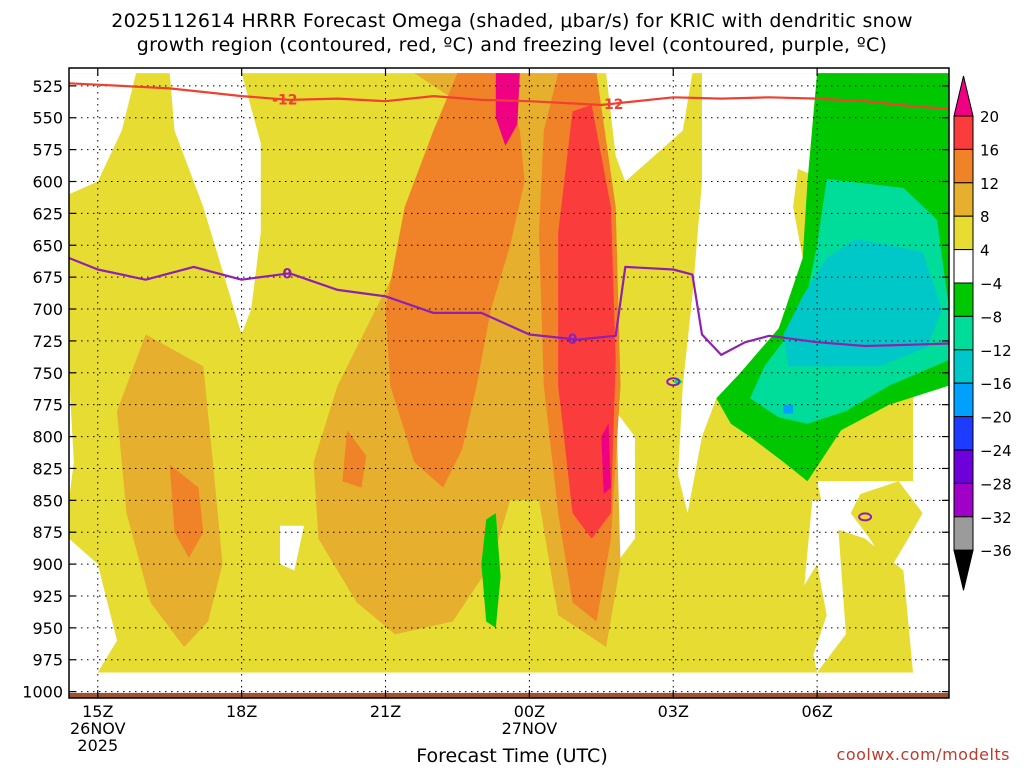 This screenshot has height=768, width=1024. Describe the element at coordinates (47, 437) in the screenshot. I see `y-tick-label: 800` at that location.